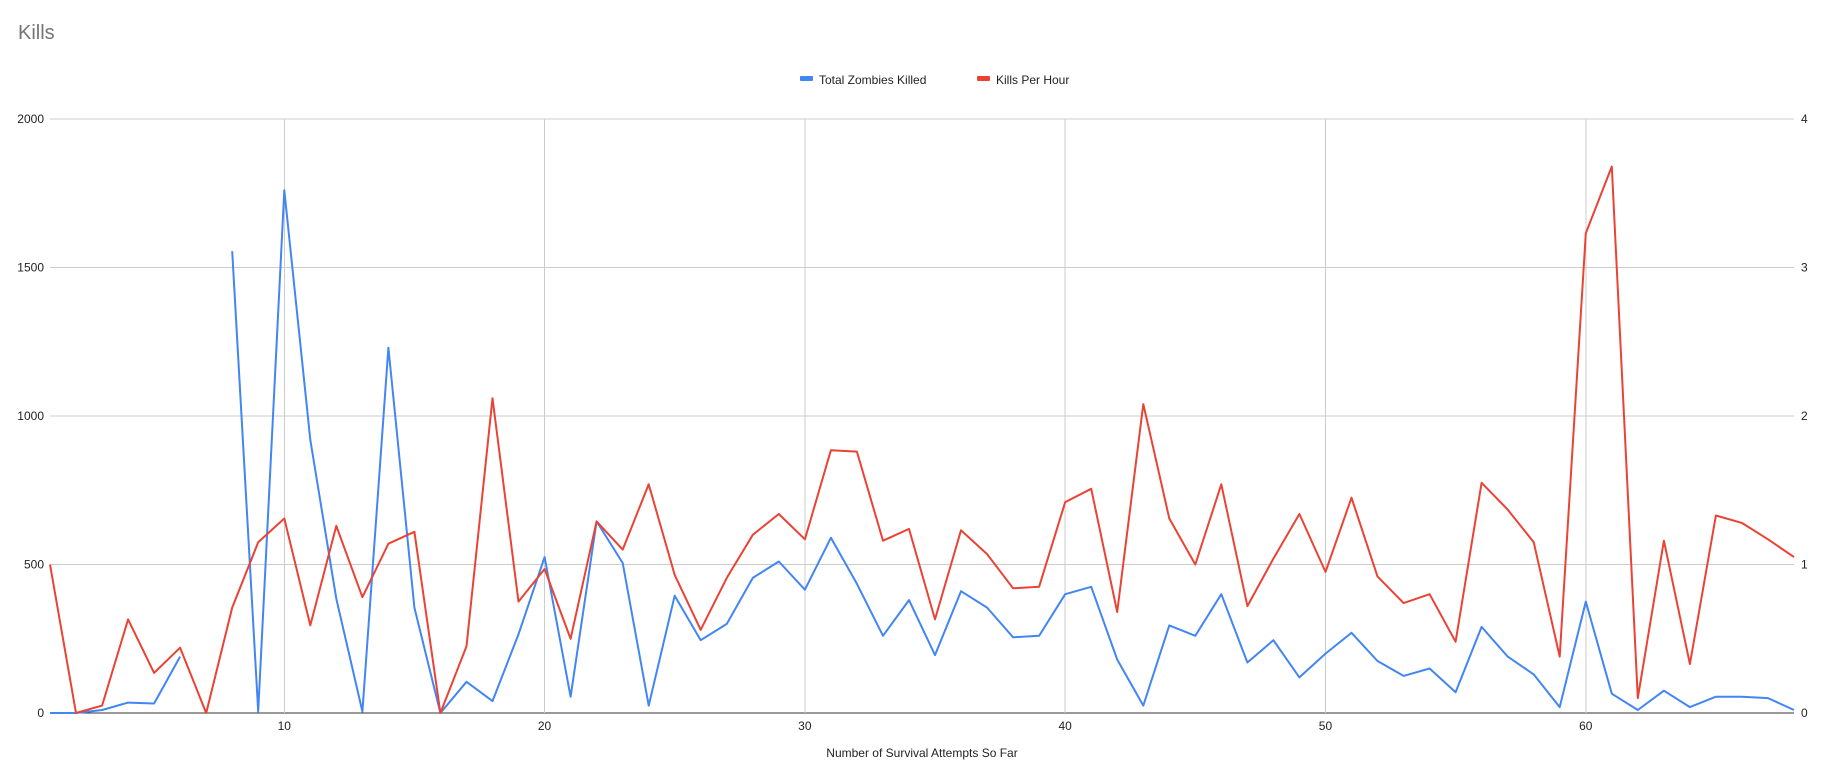 The image size is (1821, 766). Describe the element at coordinates (36, 33) in the screenshot. I see `chart-title: Kills` at that location.